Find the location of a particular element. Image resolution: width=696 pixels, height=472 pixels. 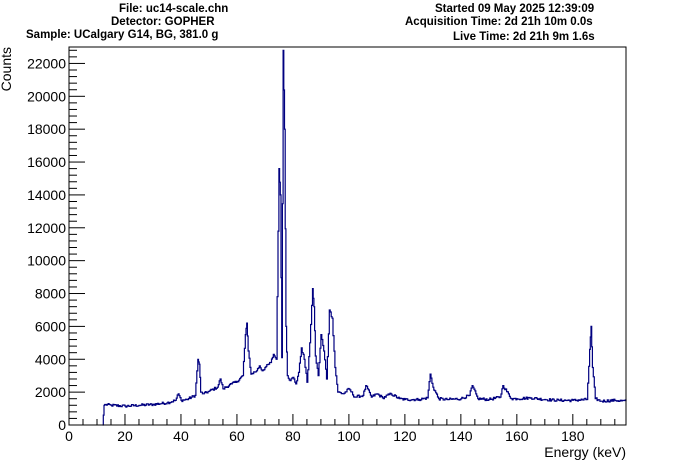

x-tick-label: 0 is located at coordinates (69, 436).